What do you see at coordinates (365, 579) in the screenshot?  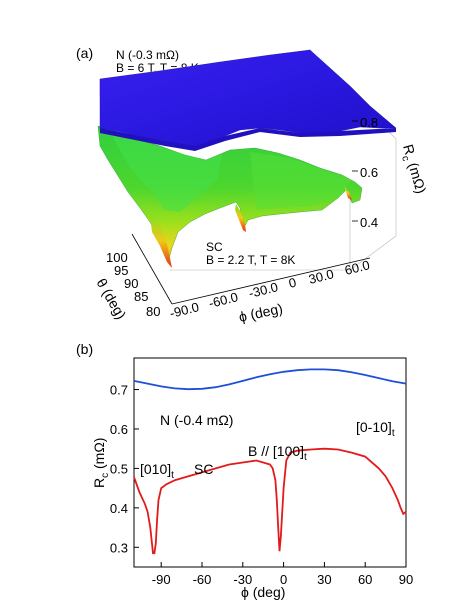 I see `x-tick-label: 60` at bounding box center [365, 579].